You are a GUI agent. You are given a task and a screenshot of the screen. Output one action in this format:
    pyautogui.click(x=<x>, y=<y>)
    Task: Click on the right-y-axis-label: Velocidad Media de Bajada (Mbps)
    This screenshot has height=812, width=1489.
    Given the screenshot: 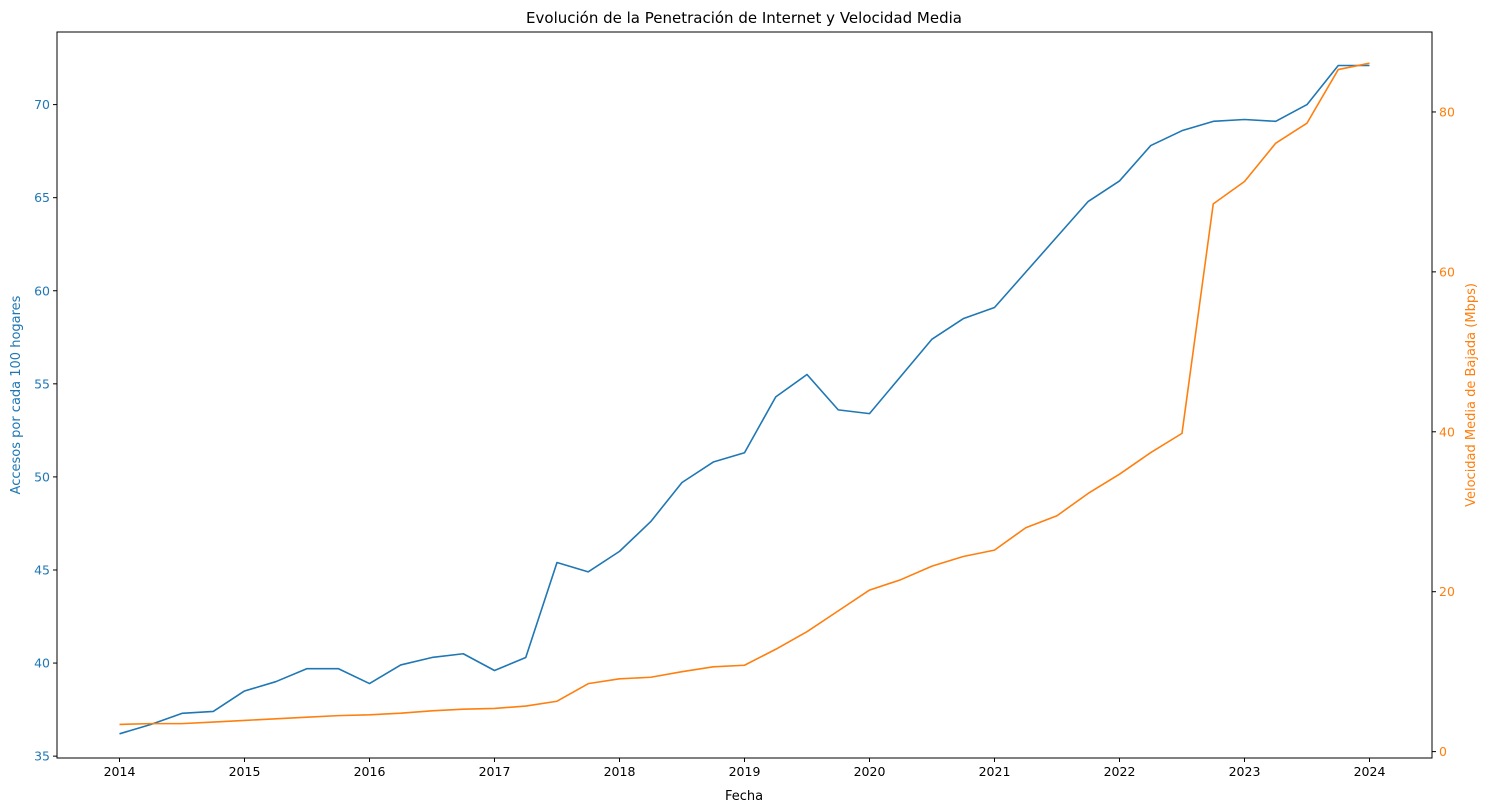 What is the action you would take?
    pyautogui.click(x=1471, y=395)
    